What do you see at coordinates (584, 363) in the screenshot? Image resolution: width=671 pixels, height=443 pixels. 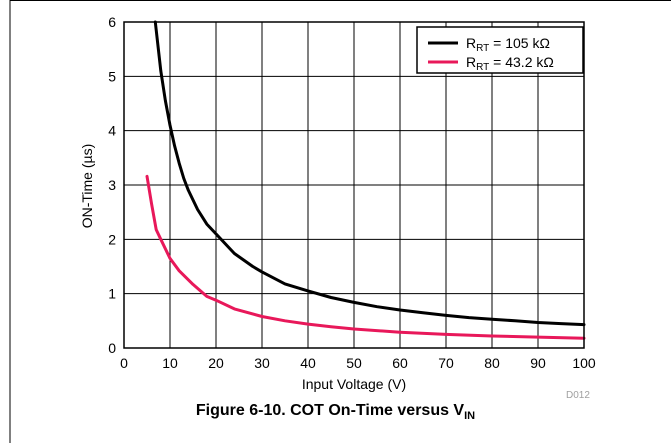 I see `x-tick-label: 100` at bounding box center [584, 363].